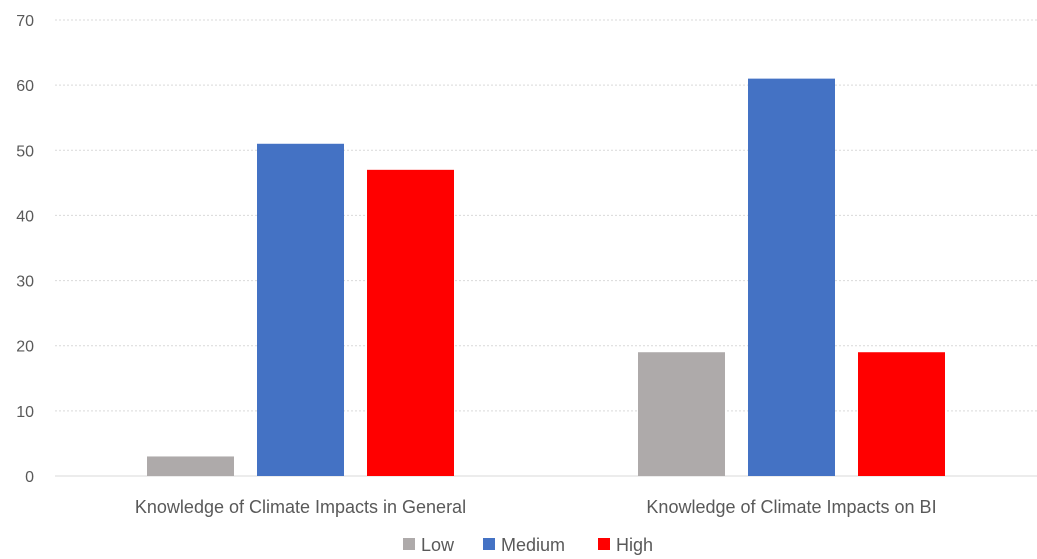  What do you see at coordinates (25, 249) in the screenshot?
I see `y-axis-ticks: 0 10 20 30 40 50 60 70` at bounding box center [25, 249].